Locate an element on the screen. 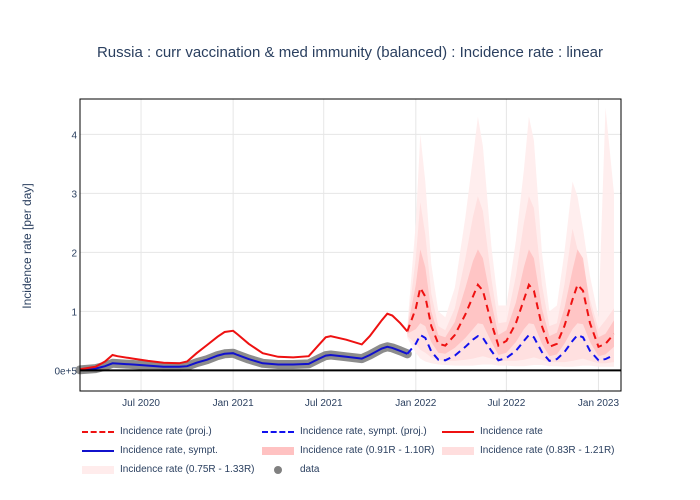 The image size is (700, 500). x-tick-label: Jul 2022 is located at coordinates (506, 403).